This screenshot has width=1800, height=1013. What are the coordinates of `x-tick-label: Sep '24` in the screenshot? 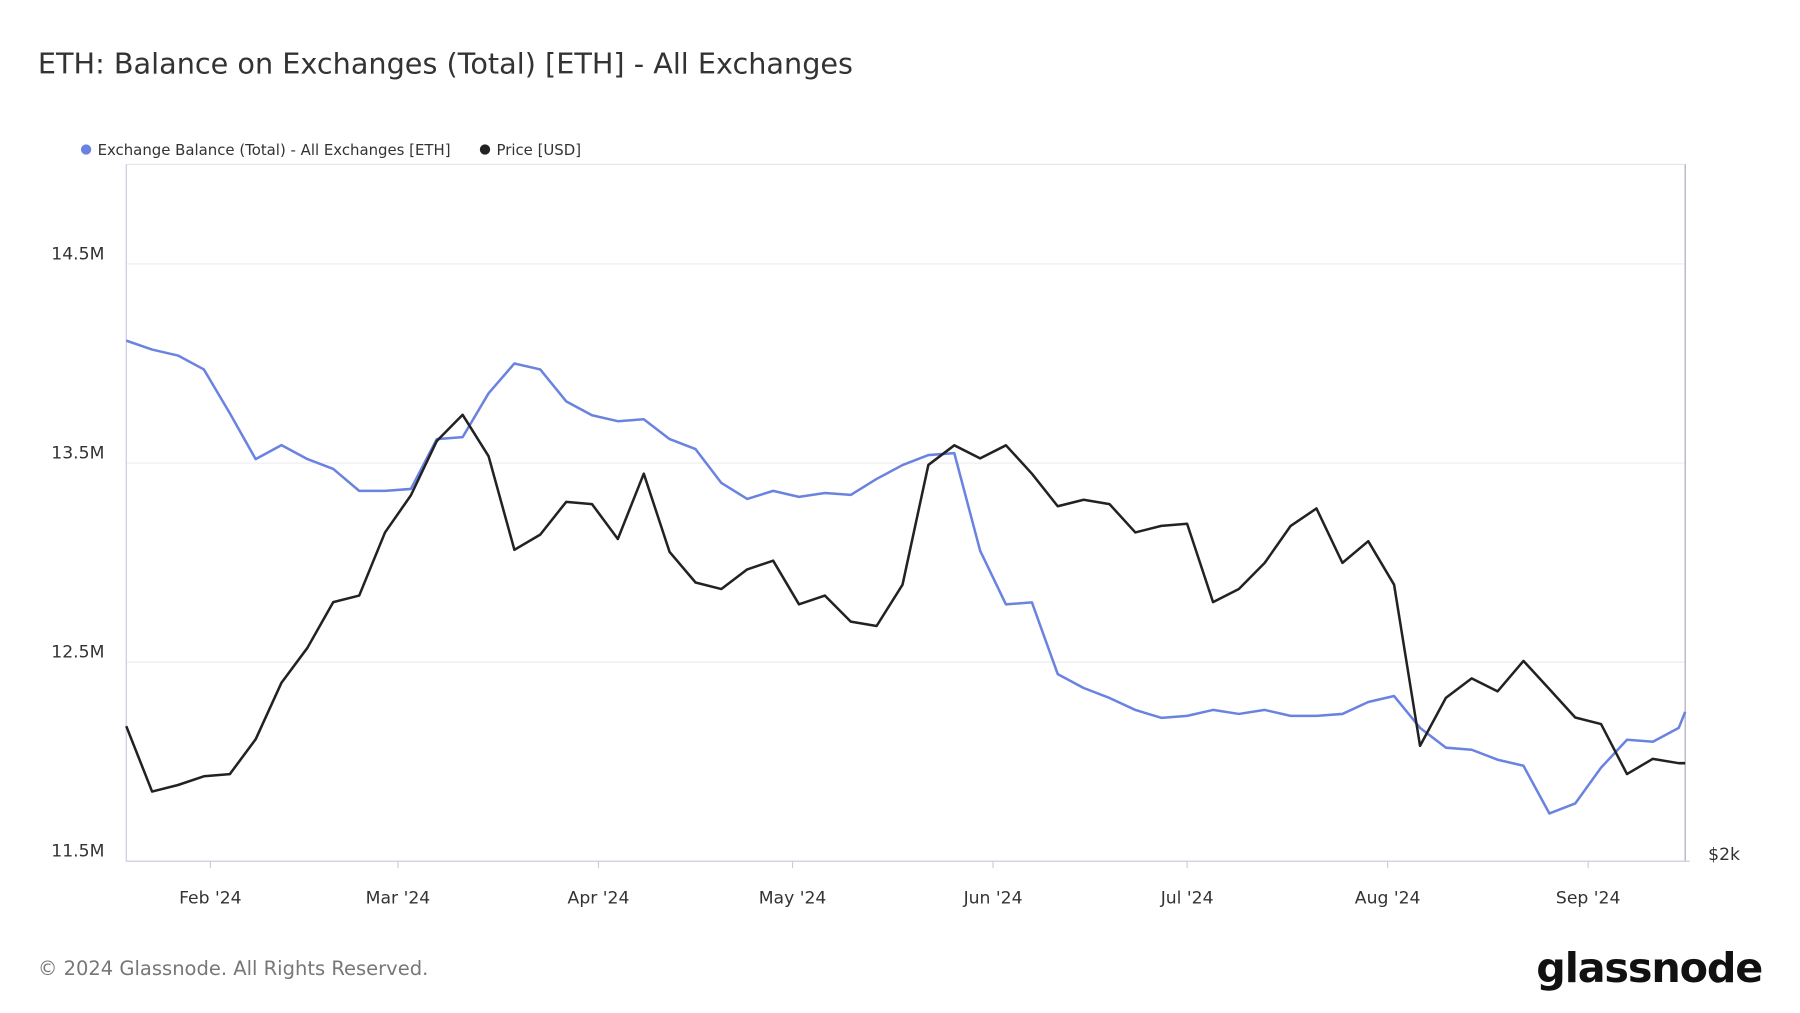 It's located at (1588, 899).